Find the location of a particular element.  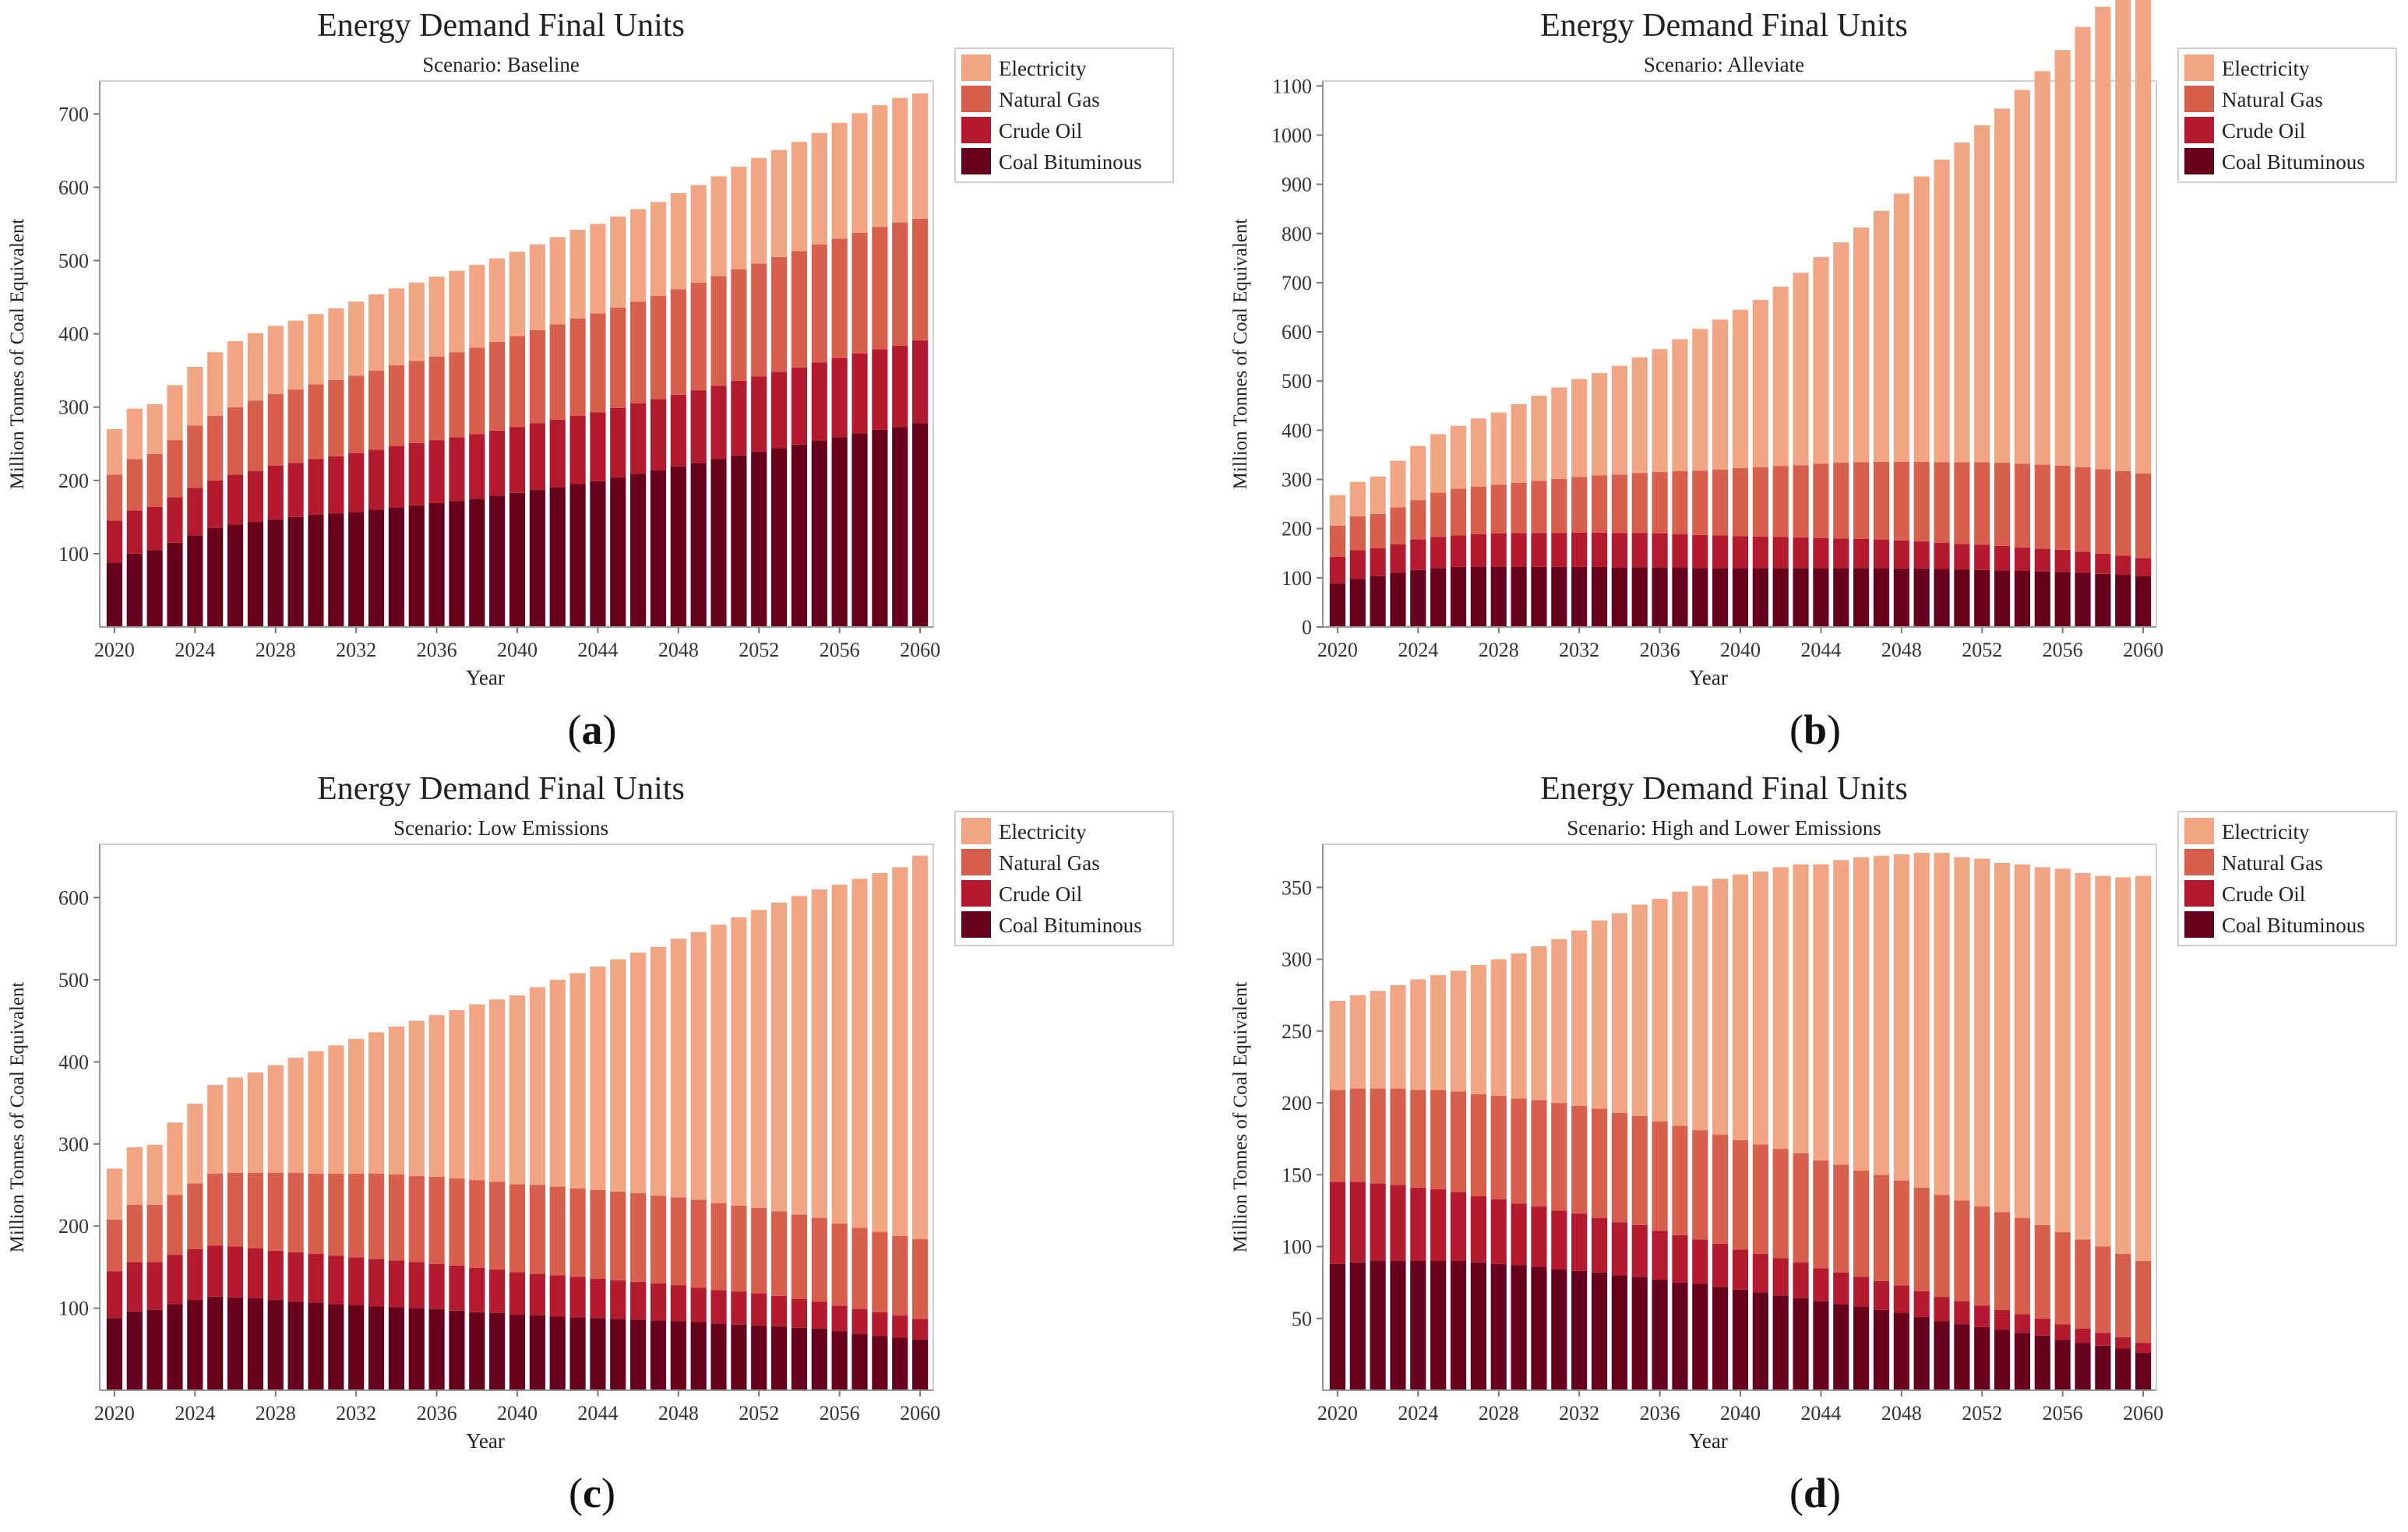

y-tick-label: 250 is located at coordinates (1297, 1031).